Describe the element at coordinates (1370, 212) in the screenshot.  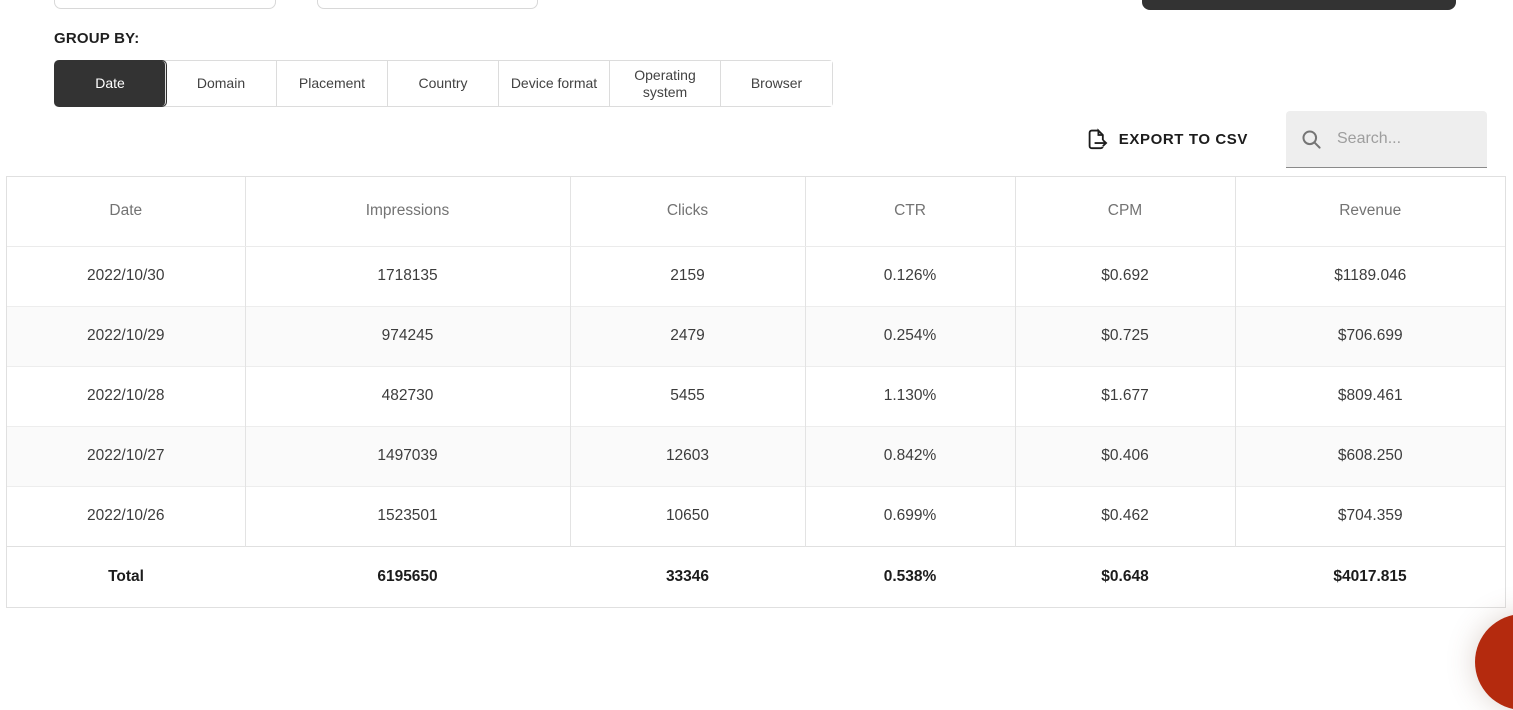
I see `column-header-revenue: Revenue` at that location.